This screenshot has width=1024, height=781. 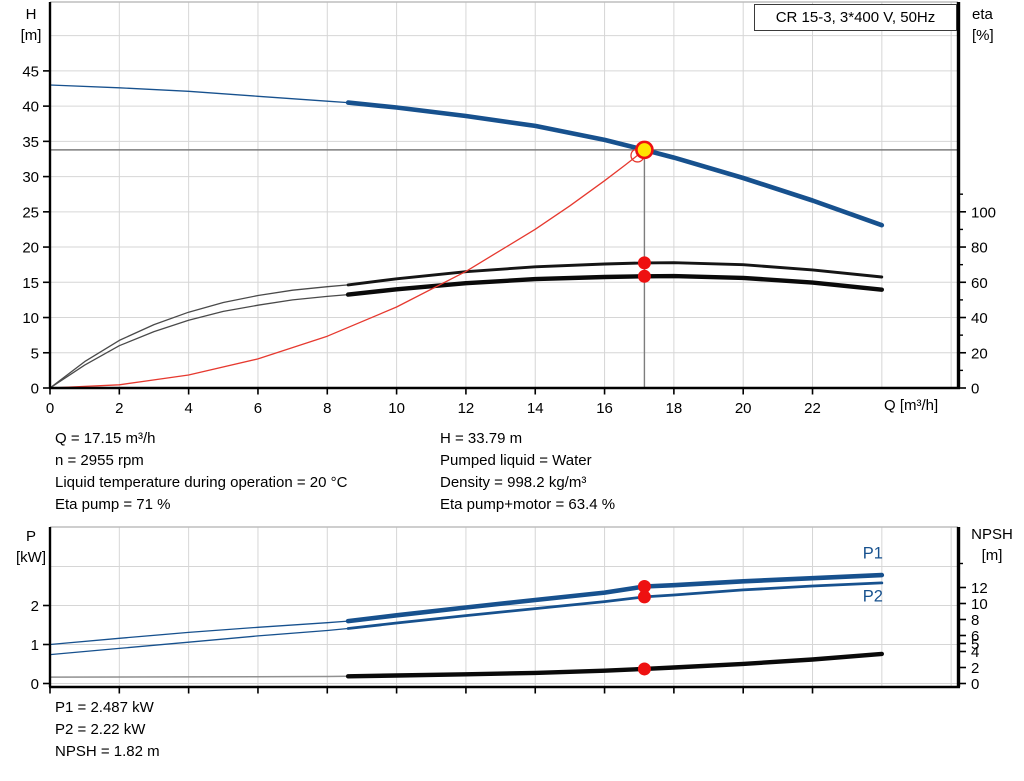 I want to click on left-tick-label: 1, so click(x=35, y=645).